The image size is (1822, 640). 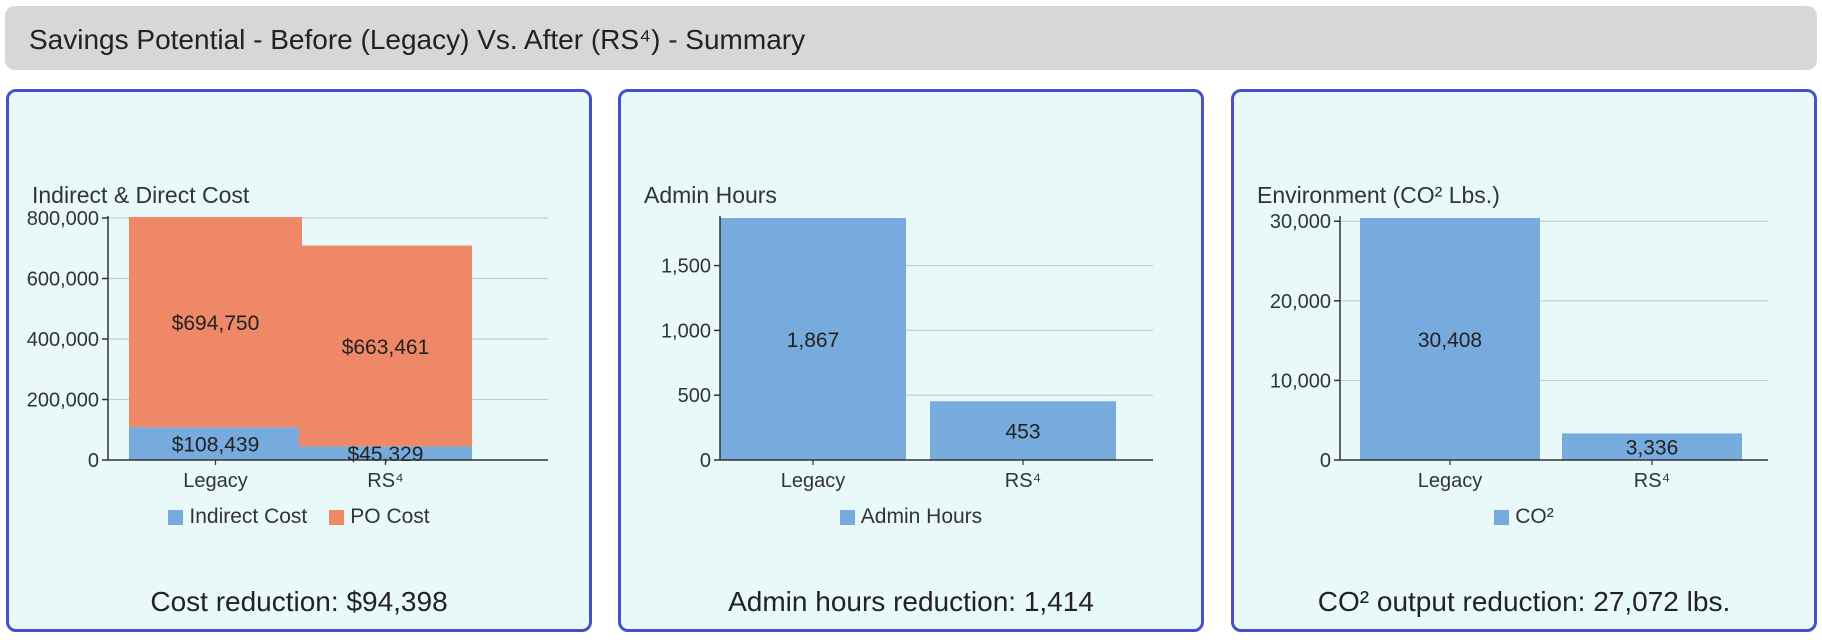 What do you see at coordinates (299, 601) in the screenshot?
I see `cost-reduction-text: Cost reduction: $94,398` at bounding box center [299, 601].